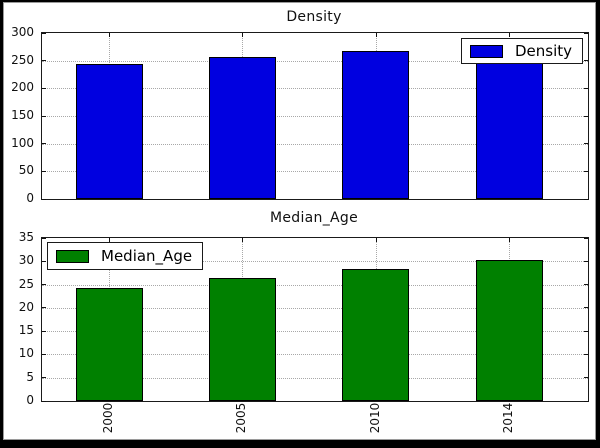 The width and height of the screenshot is (600, 448). What do you see at coordinates (26, 170) in the screenshot?
I see `y-tick-label: 50` at bounding box center [26, 170].